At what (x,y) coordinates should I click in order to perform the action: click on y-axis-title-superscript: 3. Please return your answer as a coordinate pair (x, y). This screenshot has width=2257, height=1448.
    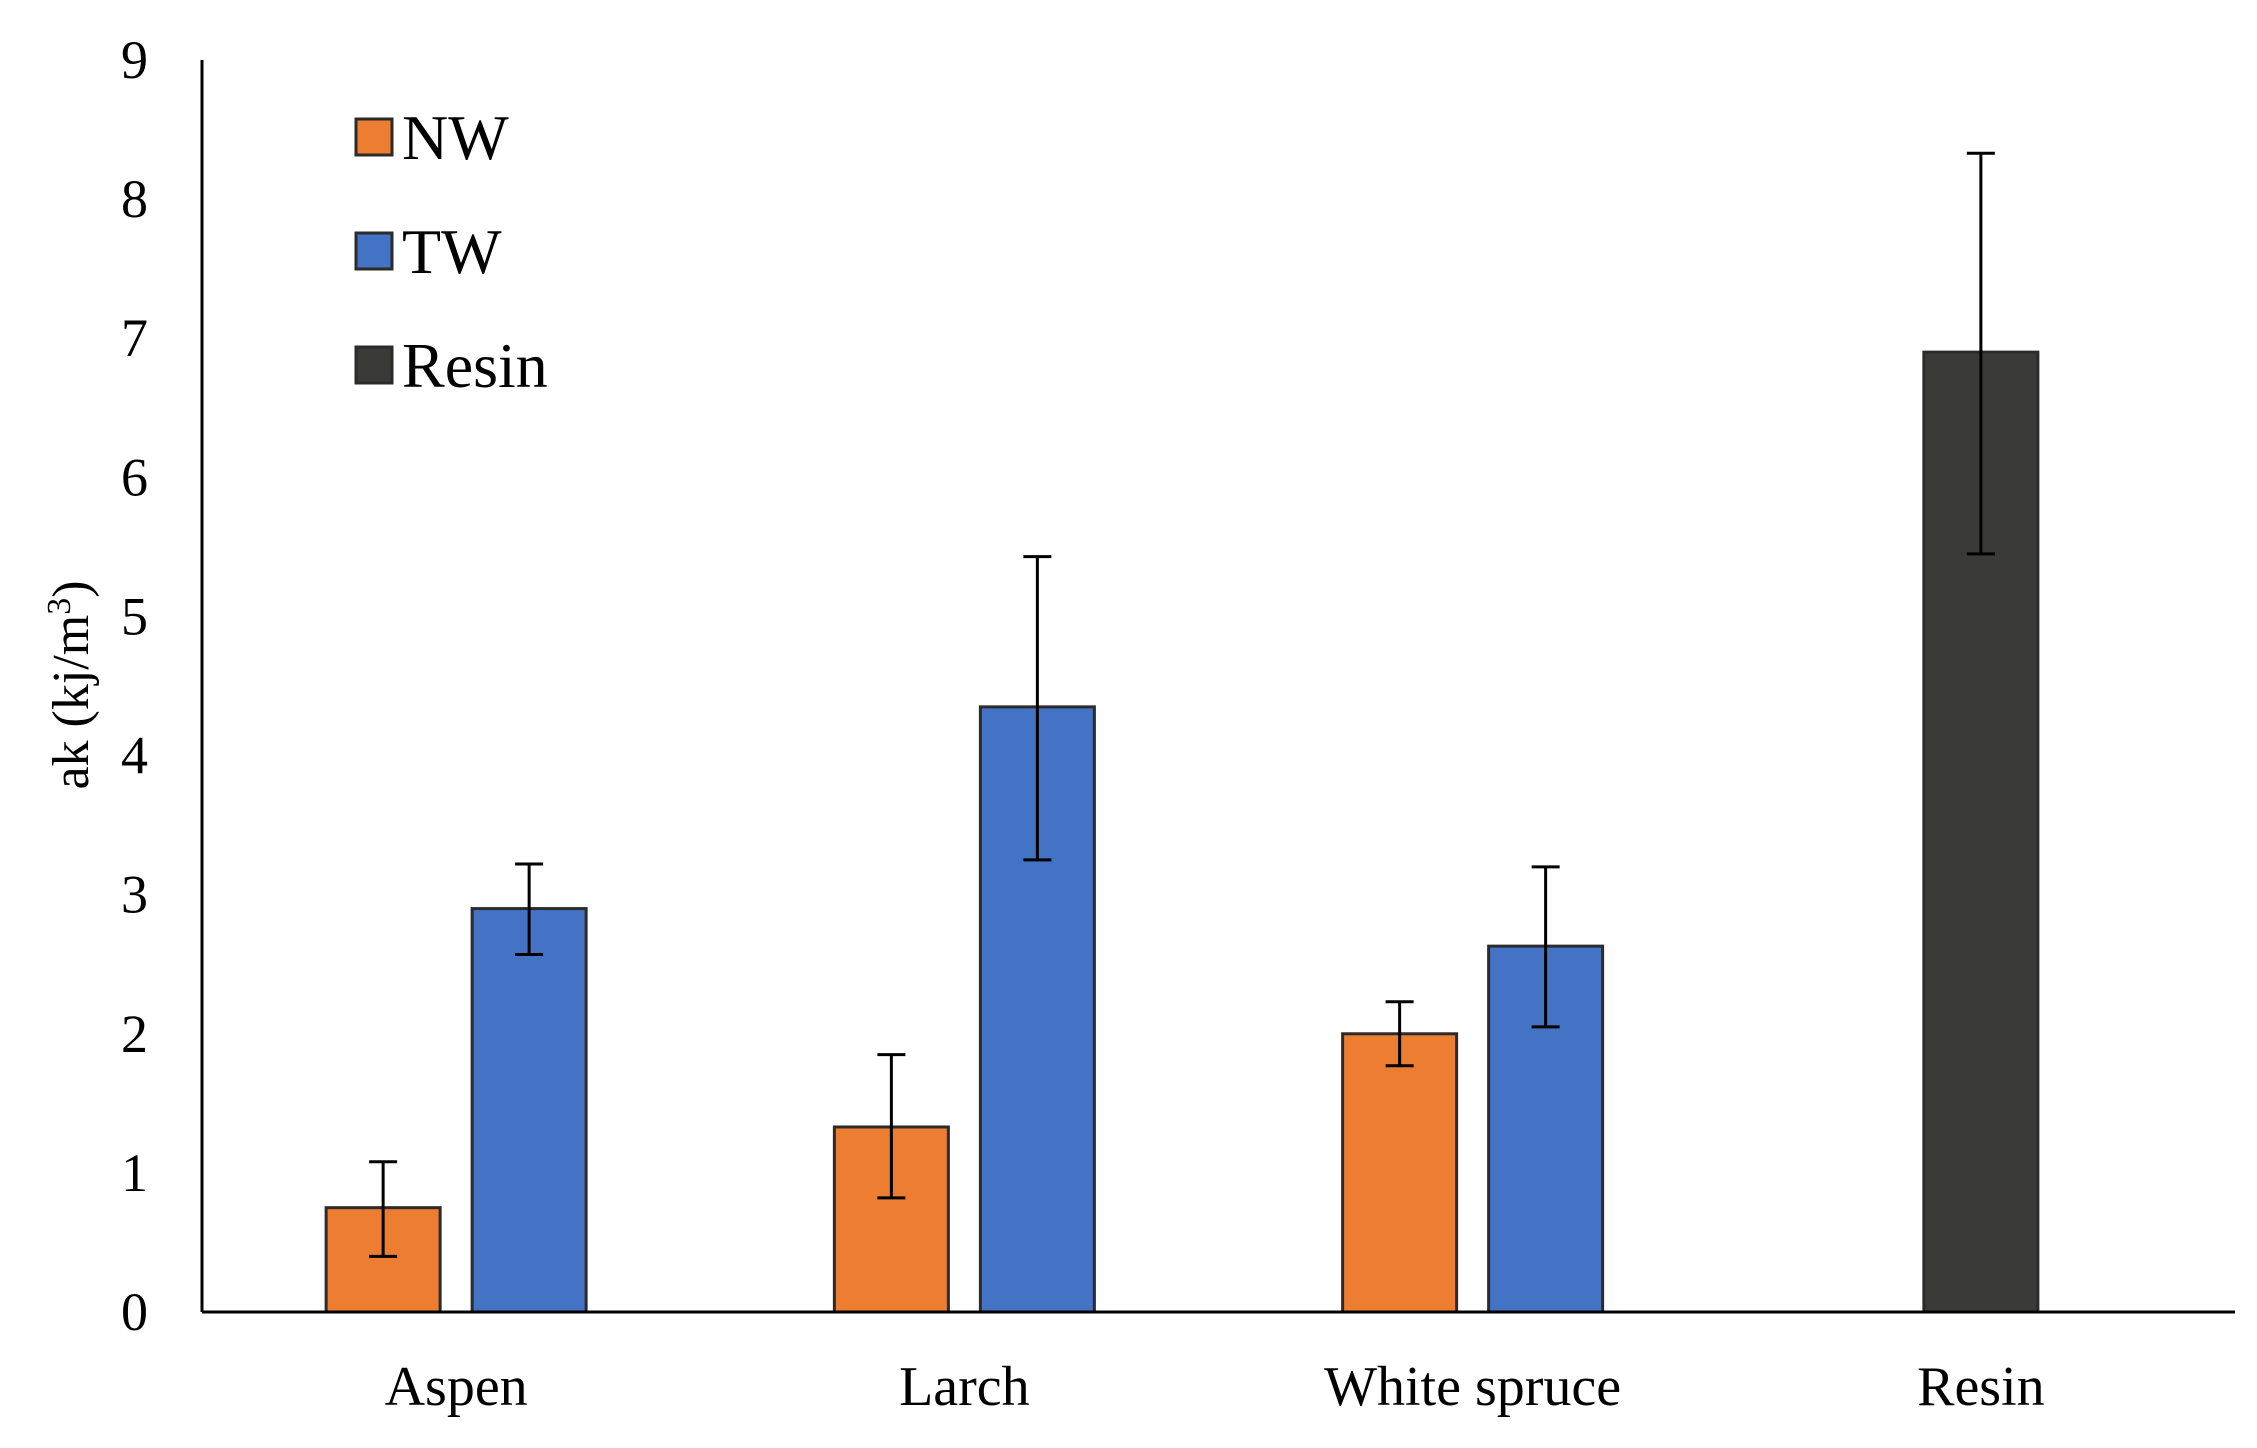
    Looking at the image, I should click on (59, 606).